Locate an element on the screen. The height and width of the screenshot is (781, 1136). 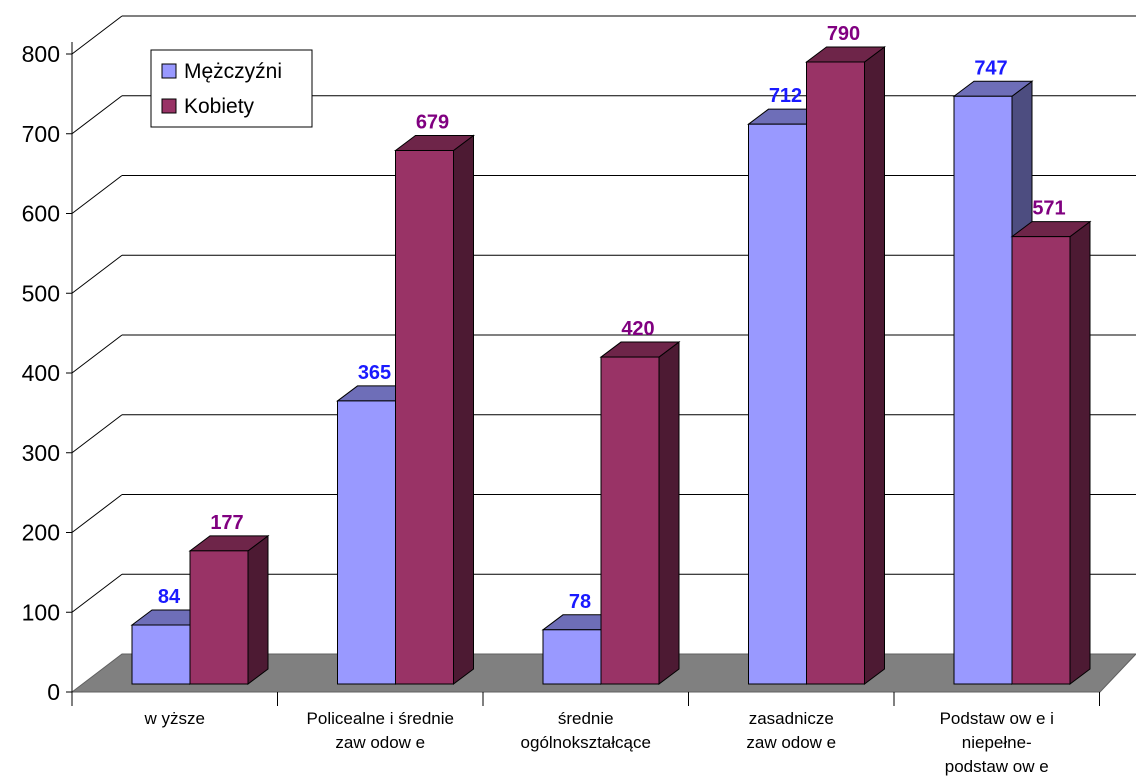
x-tick-label: niepełne- is located at coordinates (997, 742).